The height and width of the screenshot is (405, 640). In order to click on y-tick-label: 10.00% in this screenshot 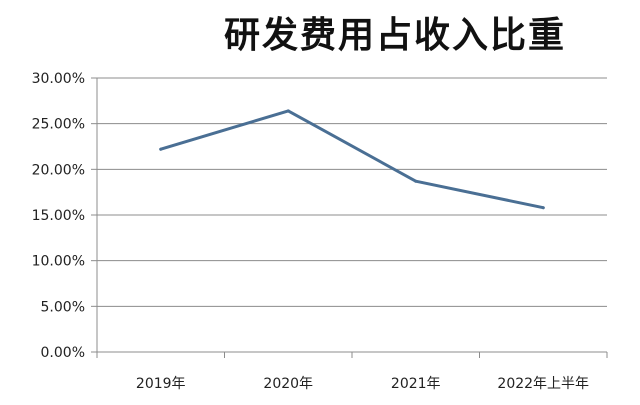, I will do `click(58, 262)`.